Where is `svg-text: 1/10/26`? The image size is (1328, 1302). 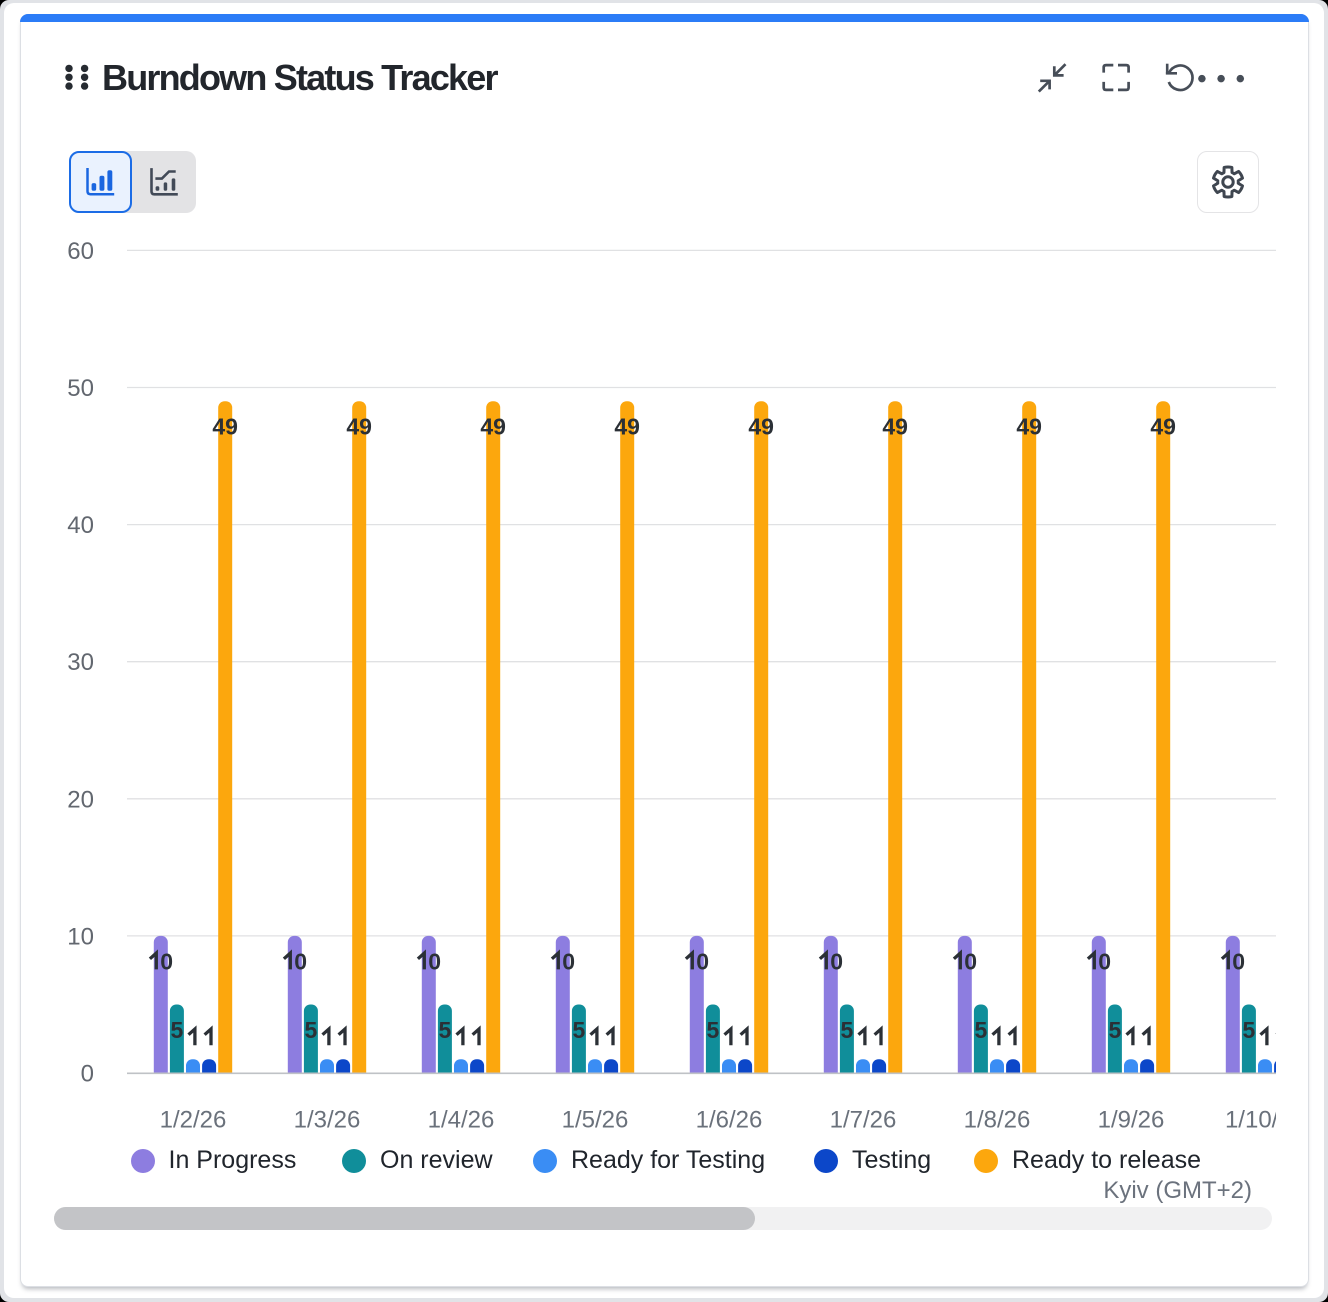
svg-text: 1/10/26 is located at coordinates (1252, 1120).